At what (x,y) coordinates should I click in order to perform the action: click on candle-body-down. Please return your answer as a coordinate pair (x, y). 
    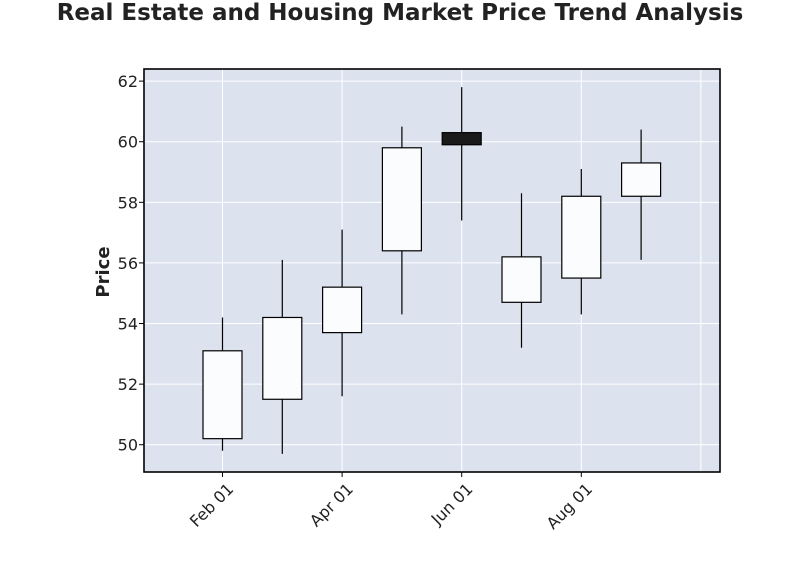
    Looking at the image, I should click on (461, 139).